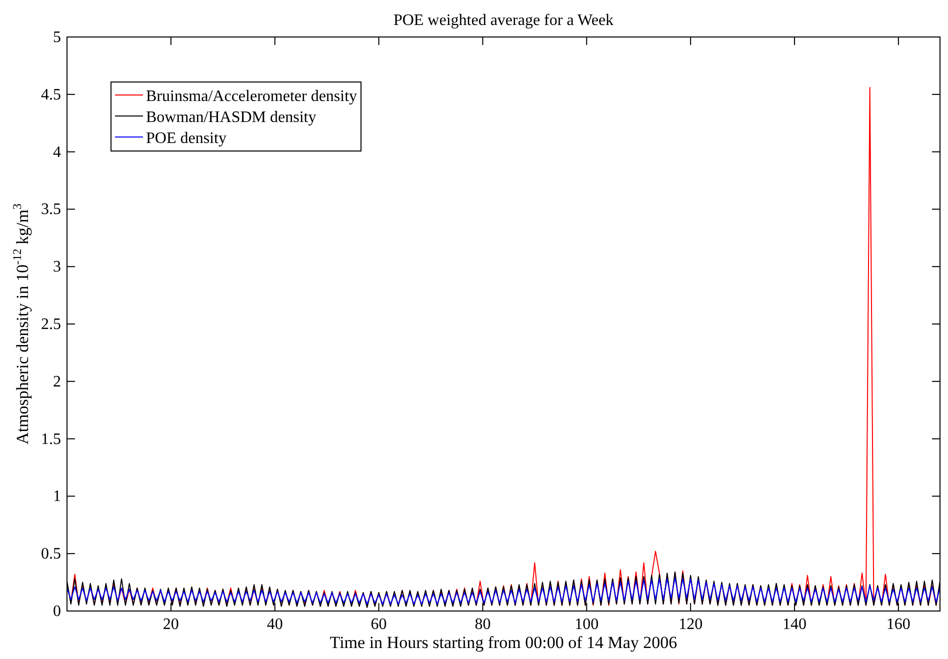 The height and width of the screenshot is (659, 948). Describe the element at coordinates (231, 117) in the screenshot. I see `legend-label: Bowman/HASDM density` at that location.